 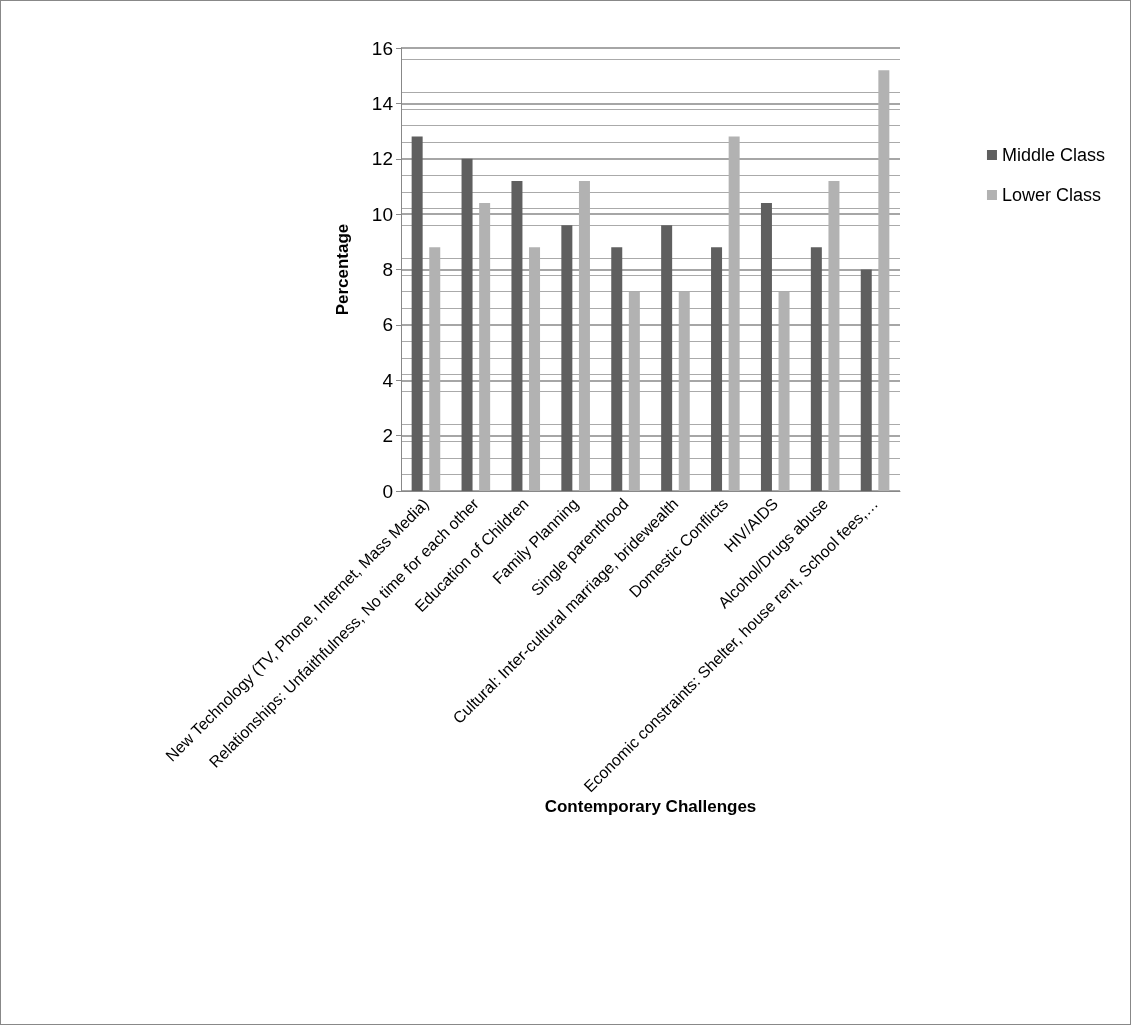 I want to click on y-tick-label: 16, so click(x=382, y=48).